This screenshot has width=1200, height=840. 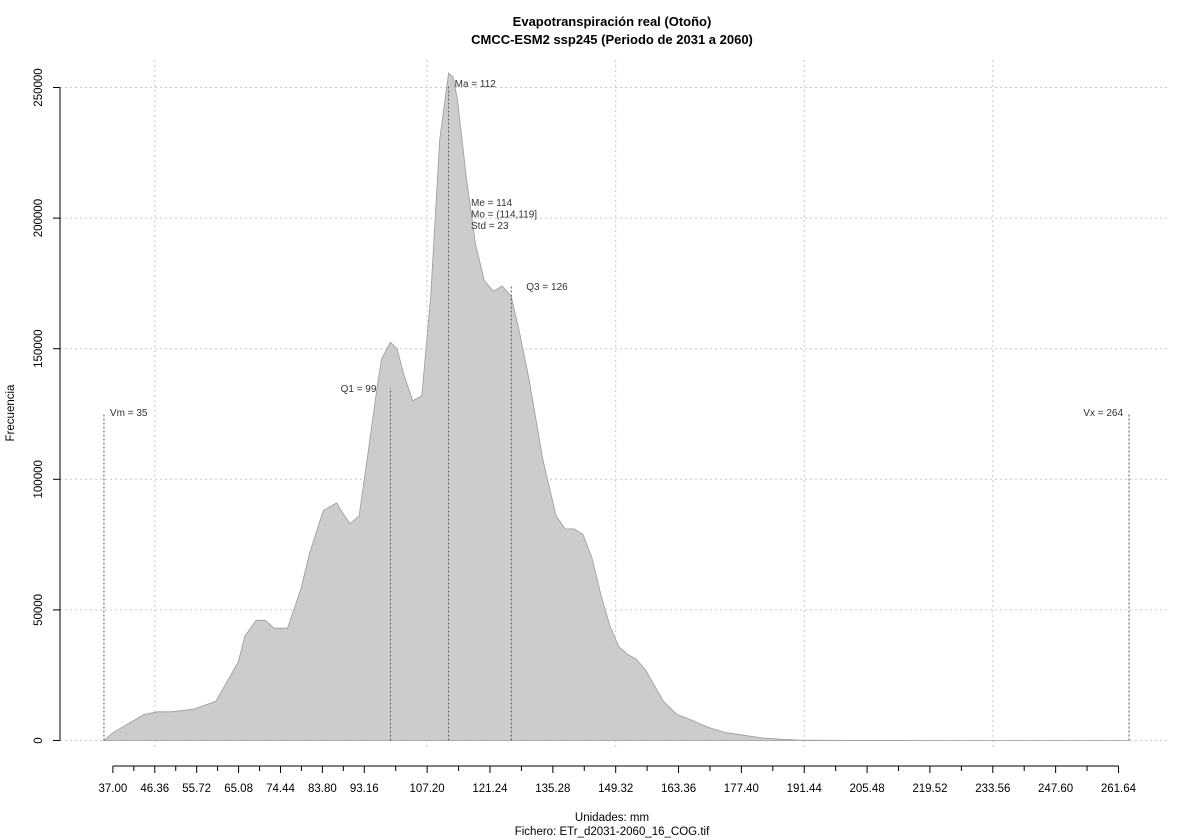 What do you see at coordinates (490, 226) in the screenshot?
I see `stats-label: Std = 23` at bounding box center [490, 226].